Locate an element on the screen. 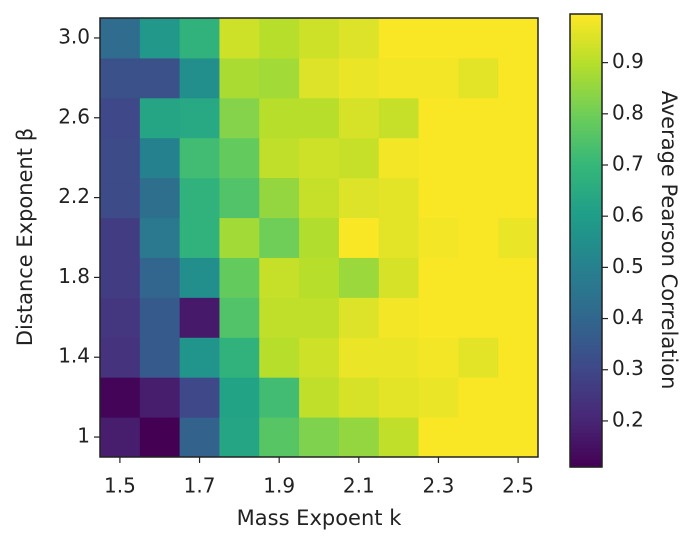 Image resolution: width=698 pixels, height=545 pixels. x-axis-label: Mass Expoent k is located at coordinates (320, 518).